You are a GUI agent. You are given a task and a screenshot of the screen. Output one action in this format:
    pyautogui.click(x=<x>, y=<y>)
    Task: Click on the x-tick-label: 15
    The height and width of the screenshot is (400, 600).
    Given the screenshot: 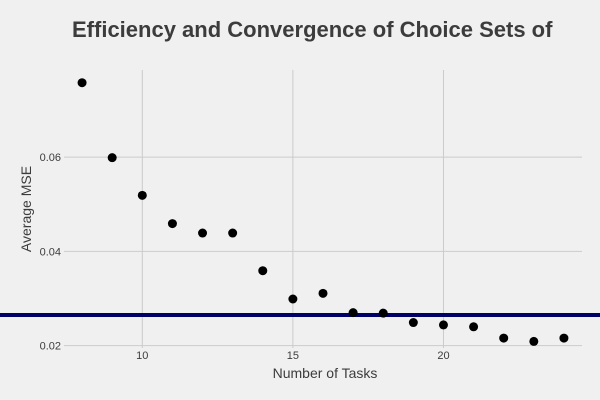 What is the action you would take?
    pyautogui.click(x=293, y=356)
    